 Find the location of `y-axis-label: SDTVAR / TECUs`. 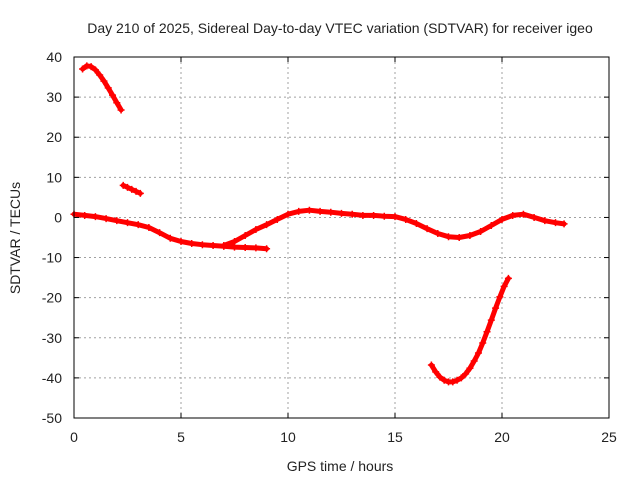

y-axis-label: SDTVAR / TECUs is located at coordinates (15, 238).